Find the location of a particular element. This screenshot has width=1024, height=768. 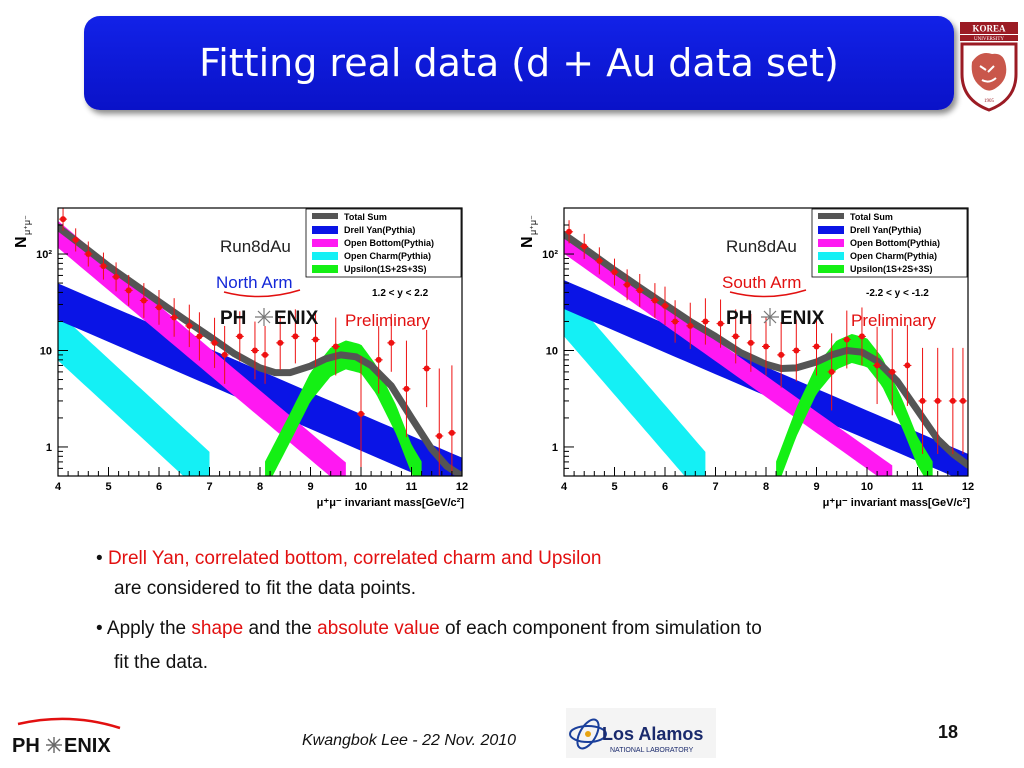

bullet-continuation: fit the data. is located at coordinates (161, 662).